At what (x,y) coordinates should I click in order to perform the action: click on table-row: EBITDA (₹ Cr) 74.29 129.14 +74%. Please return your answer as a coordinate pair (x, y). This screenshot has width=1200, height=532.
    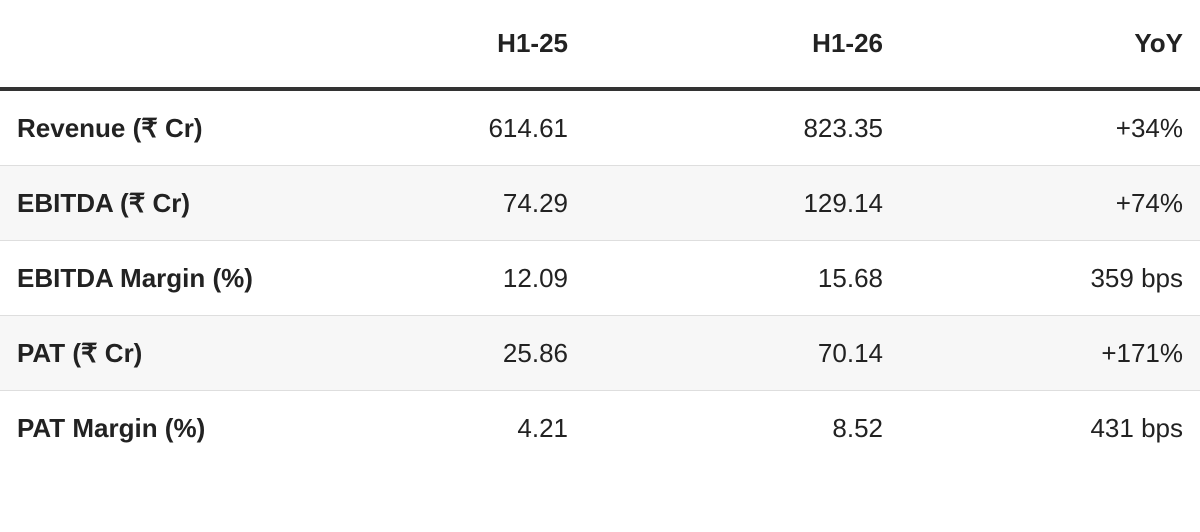
    Looking at the image, I should click on (600, 203).